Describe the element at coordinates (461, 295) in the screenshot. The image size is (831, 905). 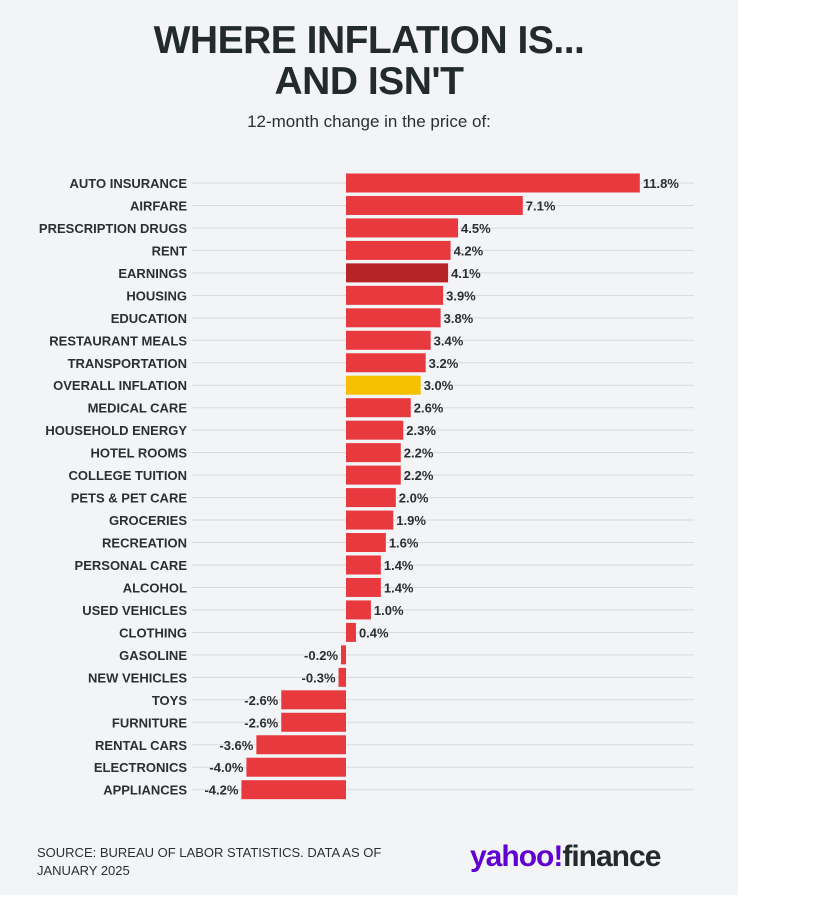
I see `data-label: 3.9%` at that location.